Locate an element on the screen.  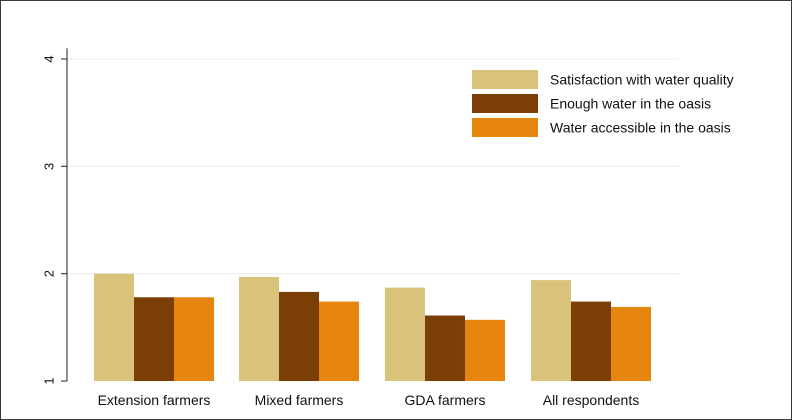
legend-label: Water accessible in the oasis is located at coordinates (640, 128).